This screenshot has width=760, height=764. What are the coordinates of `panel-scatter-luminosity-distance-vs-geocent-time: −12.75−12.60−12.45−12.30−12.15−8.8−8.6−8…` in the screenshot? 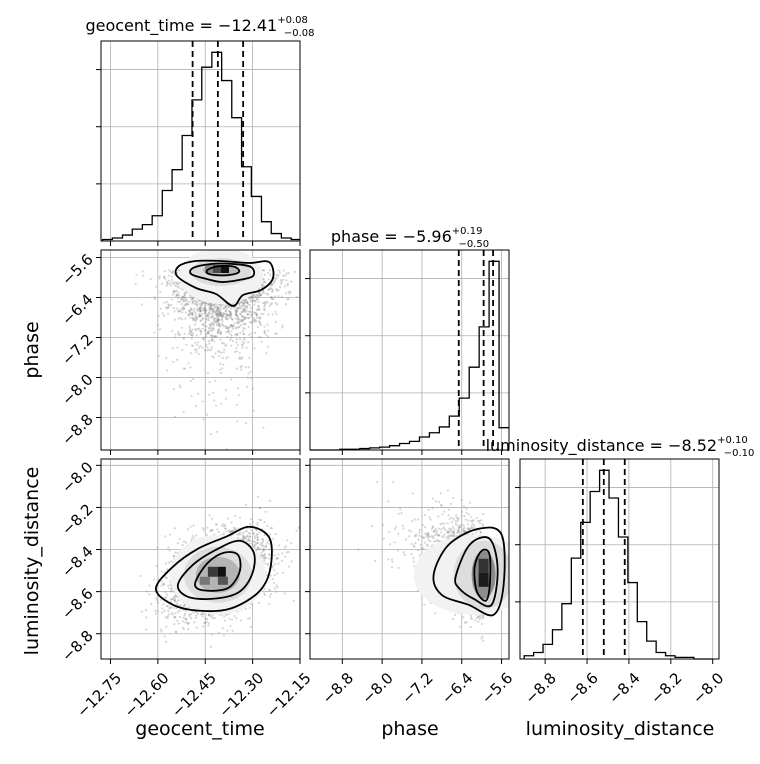 It's located at (186, 589).